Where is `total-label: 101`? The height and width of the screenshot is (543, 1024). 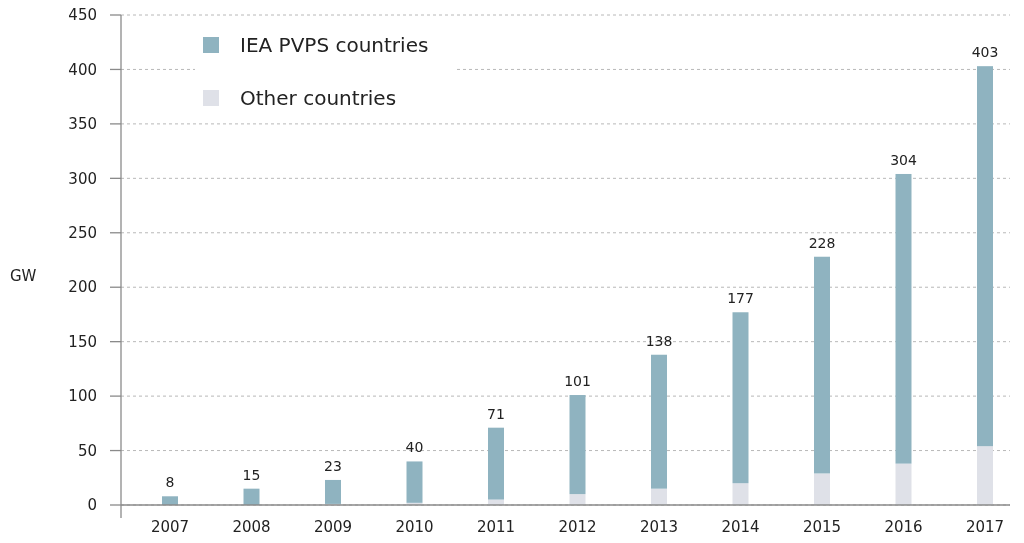
total-label: 101 is located at coordinates (577, 381).